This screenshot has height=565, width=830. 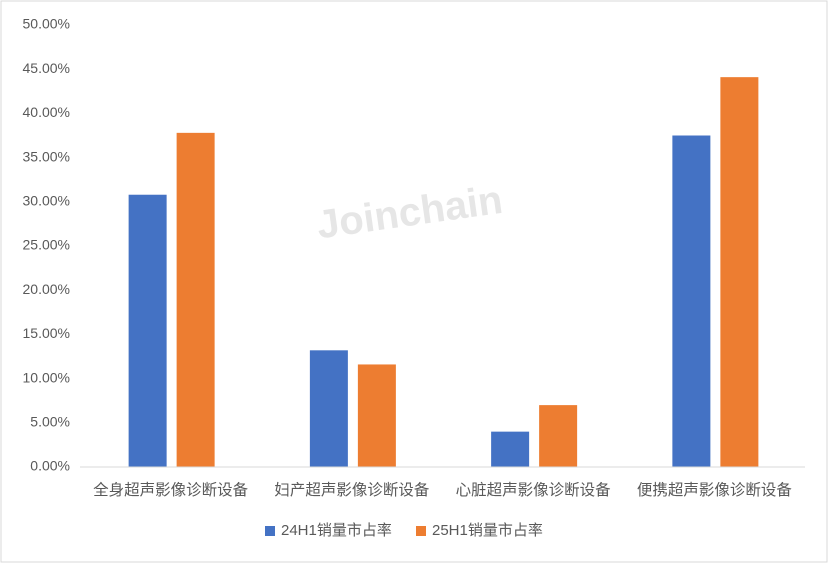 What do you see at coordinates (46, 68) in the screenshot?
I see `y-tick-label: 45.00%` at bounding box center [46, 68].